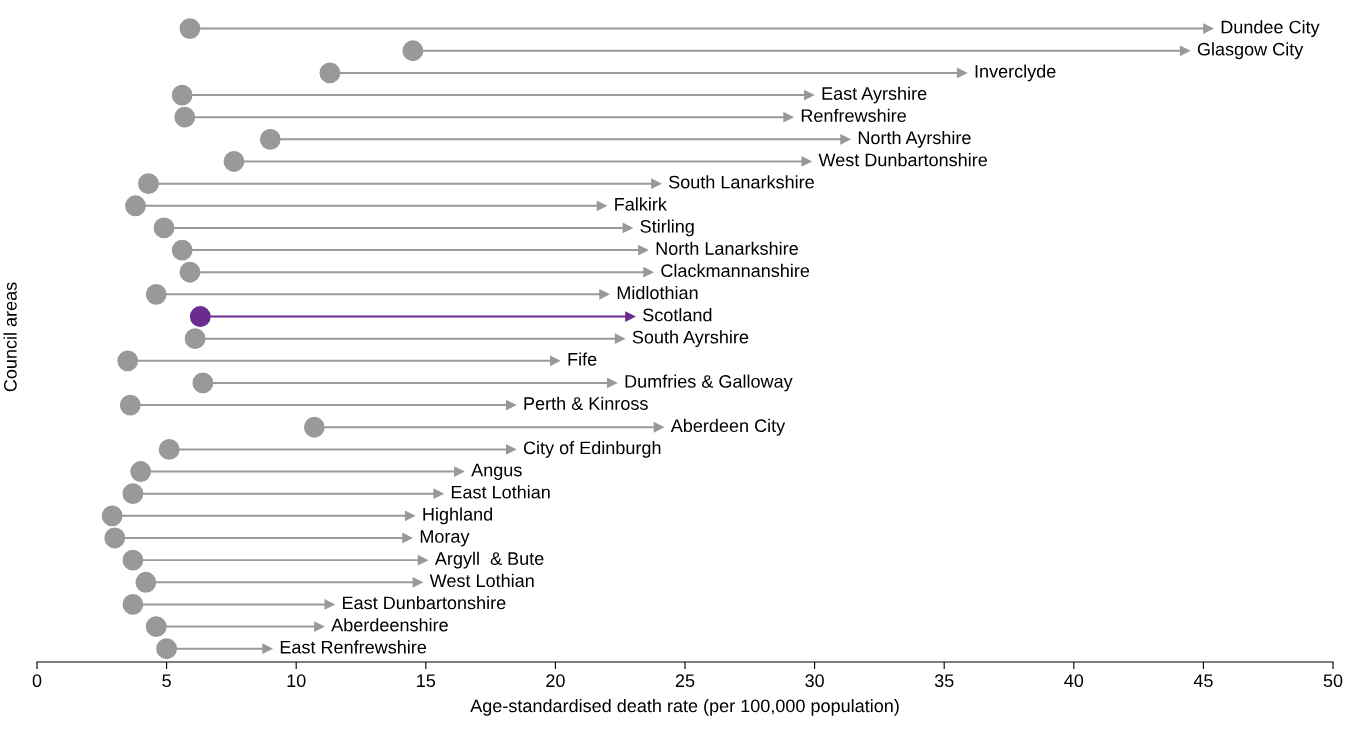  What do you see at coordinates (853, 115) in the screenshot?
I see `y-tick-label: Renfrewshire` at bounding box center [853, 115].